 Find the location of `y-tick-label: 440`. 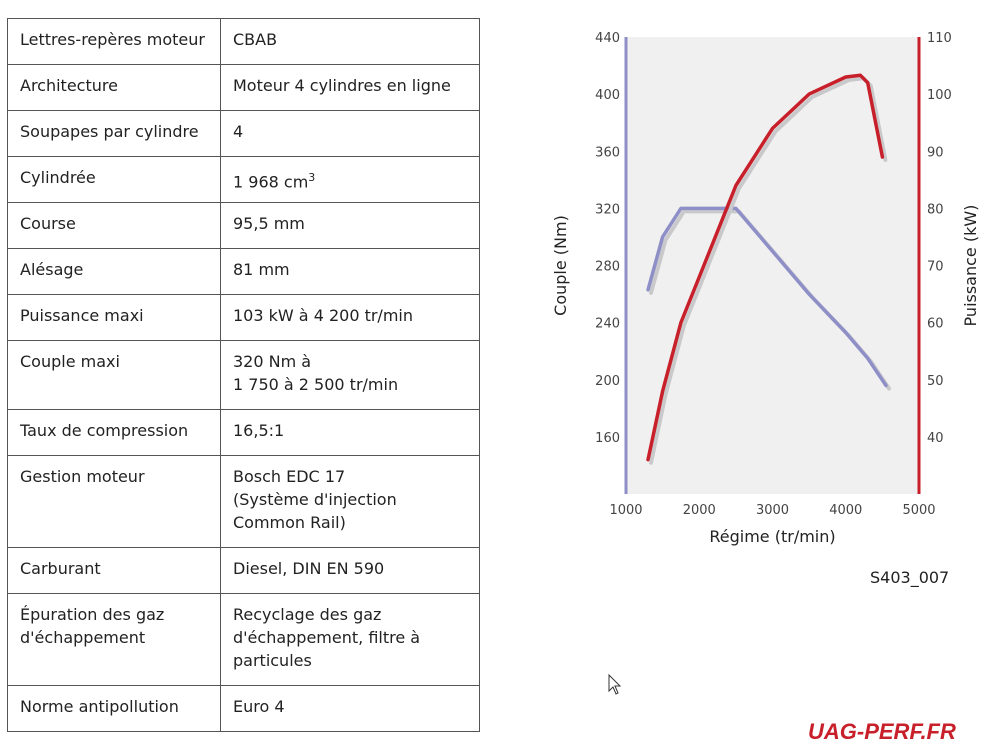

y-tick-label: 440 is located at coordinates (607, 38).